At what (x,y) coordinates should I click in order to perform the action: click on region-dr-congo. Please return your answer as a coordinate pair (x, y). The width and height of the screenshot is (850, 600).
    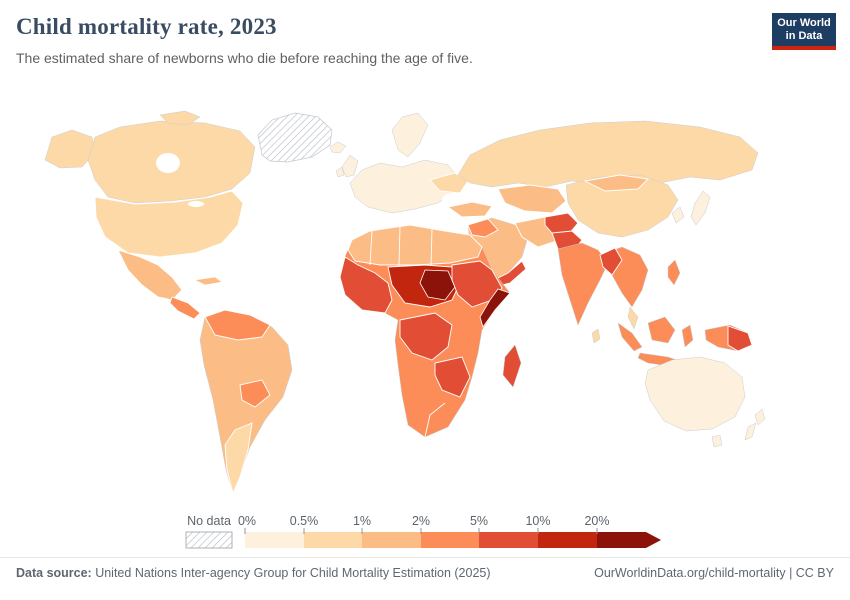
    Looking at the image, I should click on (426, 336).